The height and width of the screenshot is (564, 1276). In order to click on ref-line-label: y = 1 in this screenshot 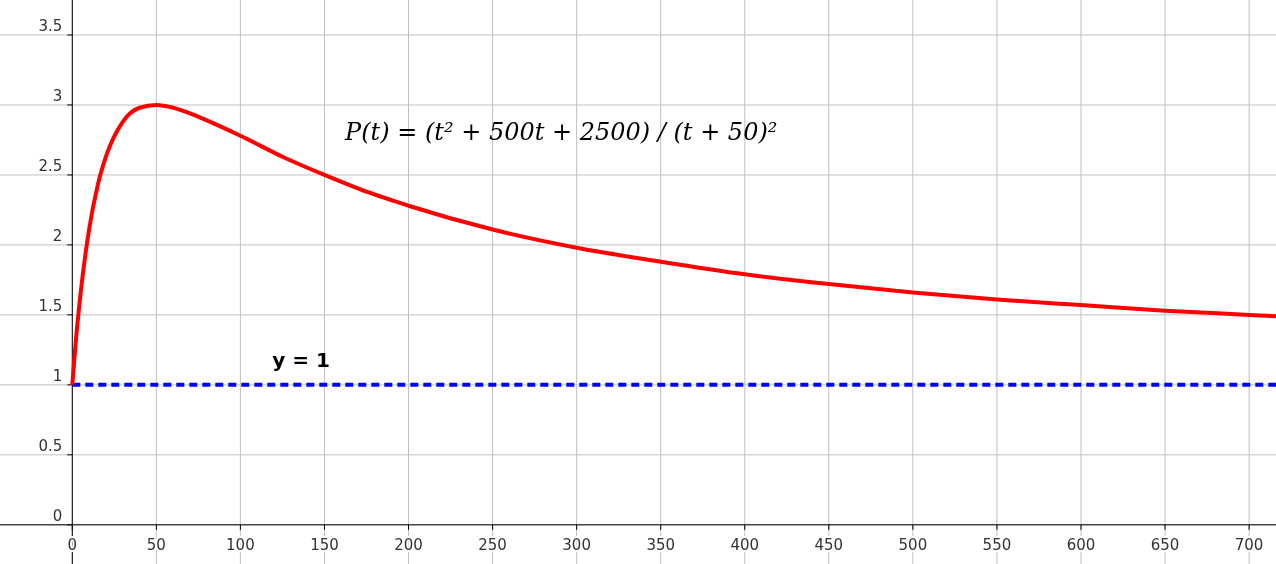, I will do `click(301, 359)`.